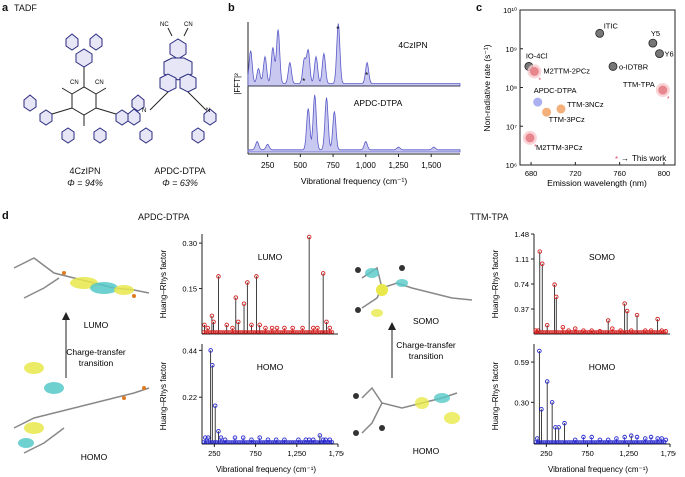 This screenshot has height=477, width=685. Describe the element at coordinates (354, 123) in the screenshot. I see `fft-trace-apdc-dtpa` at that location.